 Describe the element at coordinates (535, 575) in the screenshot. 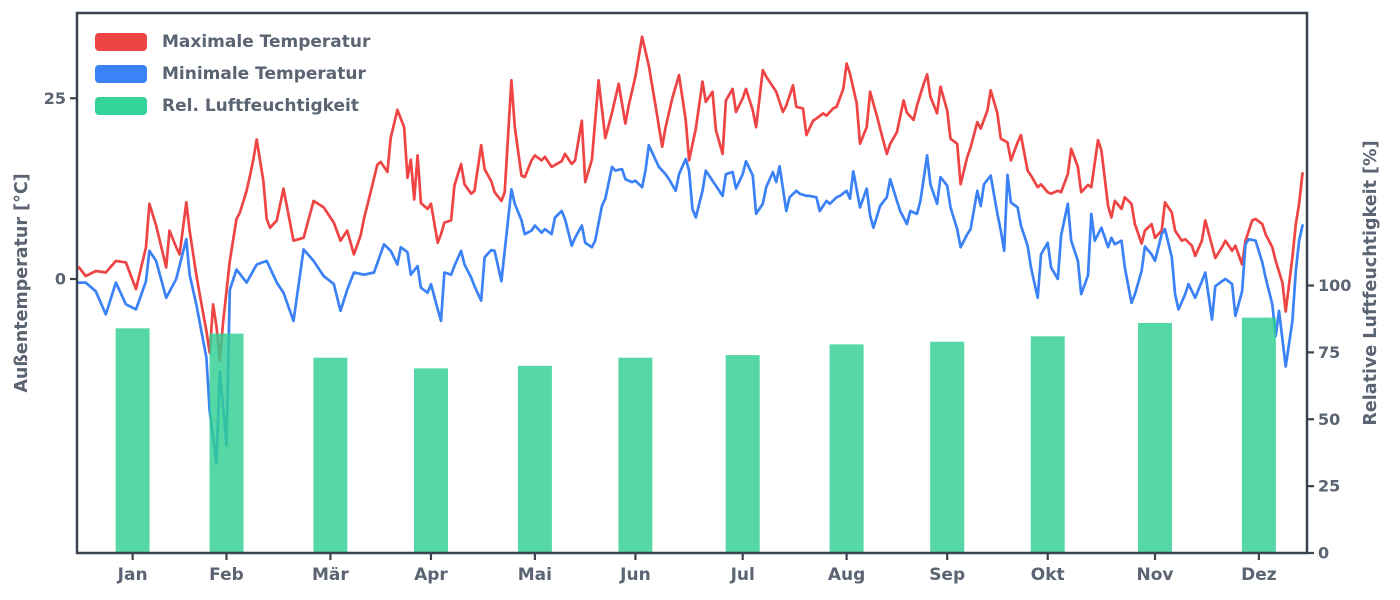

I see `month-tick-label-mai: Mai` at that location.